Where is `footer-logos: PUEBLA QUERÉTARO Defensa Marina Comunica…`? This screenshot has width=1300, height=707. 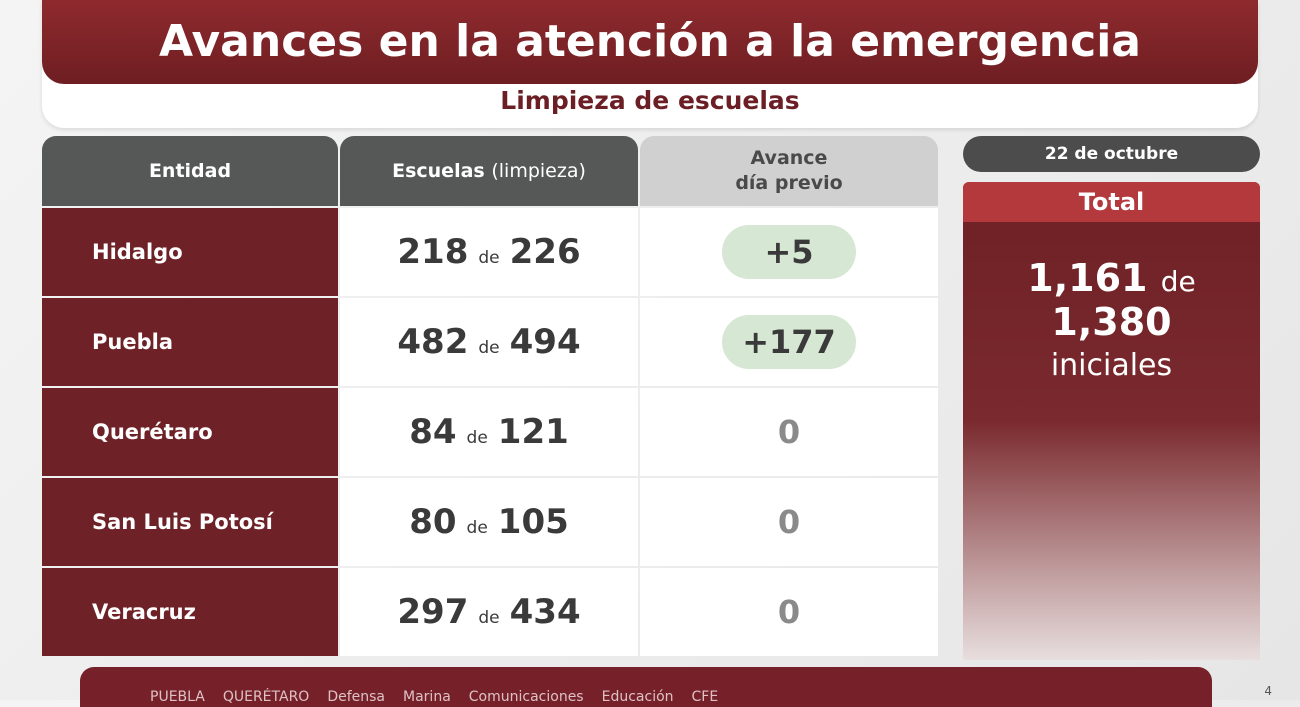 footer-logos: PUEBLA QUERÉTARO Defensa Marina Comunica… is located at coordinates (646, 687).